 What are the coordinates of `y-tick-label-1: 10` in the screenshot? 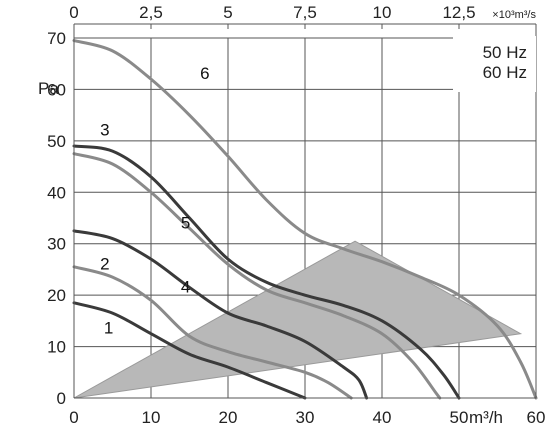 It's located at (56, 347).